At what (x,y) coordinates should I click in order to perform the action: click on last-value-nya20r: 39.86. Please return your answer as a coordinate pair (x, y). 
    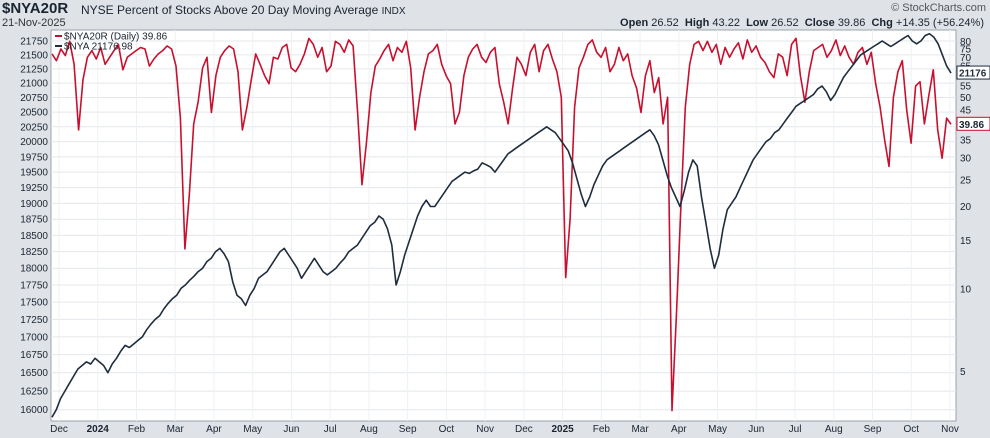
    Looking at the image, I should click on (971, 125).